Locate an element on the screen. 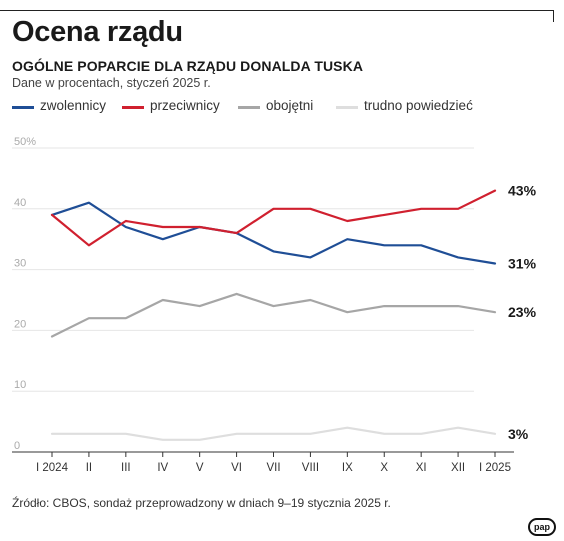  y-tick-label-50: 50% is located at coordinates (25, 142).